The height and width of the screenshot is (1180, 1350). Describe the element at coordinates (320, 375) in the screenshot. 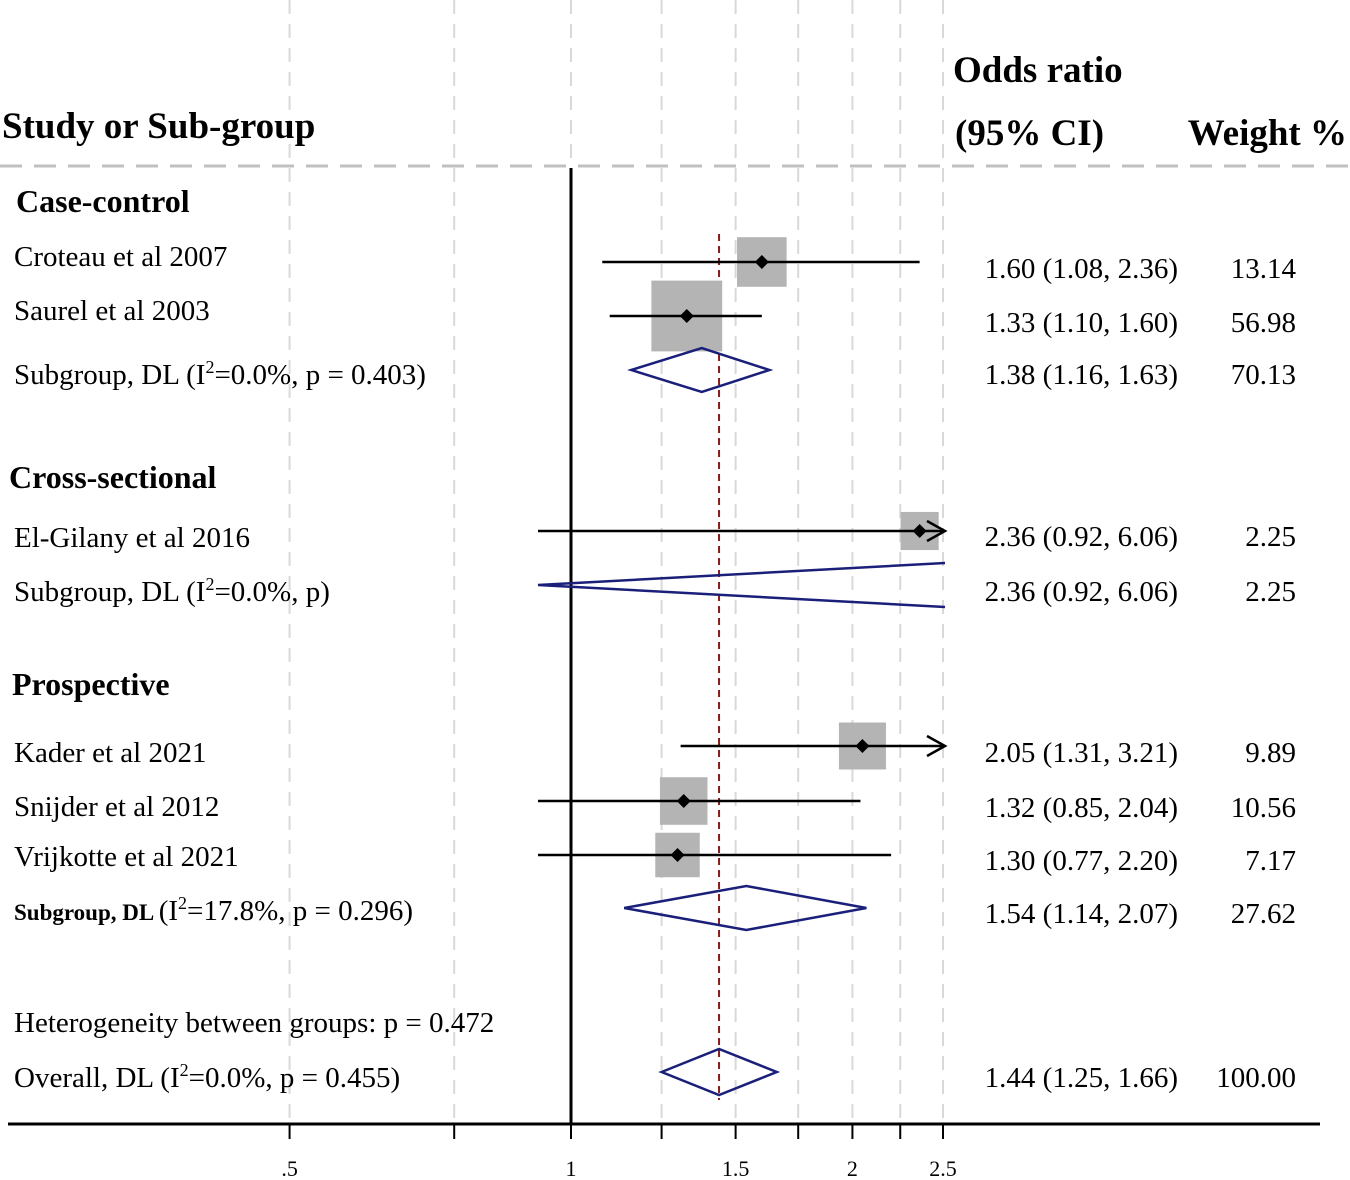

I see `subgroup-label-post: =0.0%, p = 0.403)` at that location.